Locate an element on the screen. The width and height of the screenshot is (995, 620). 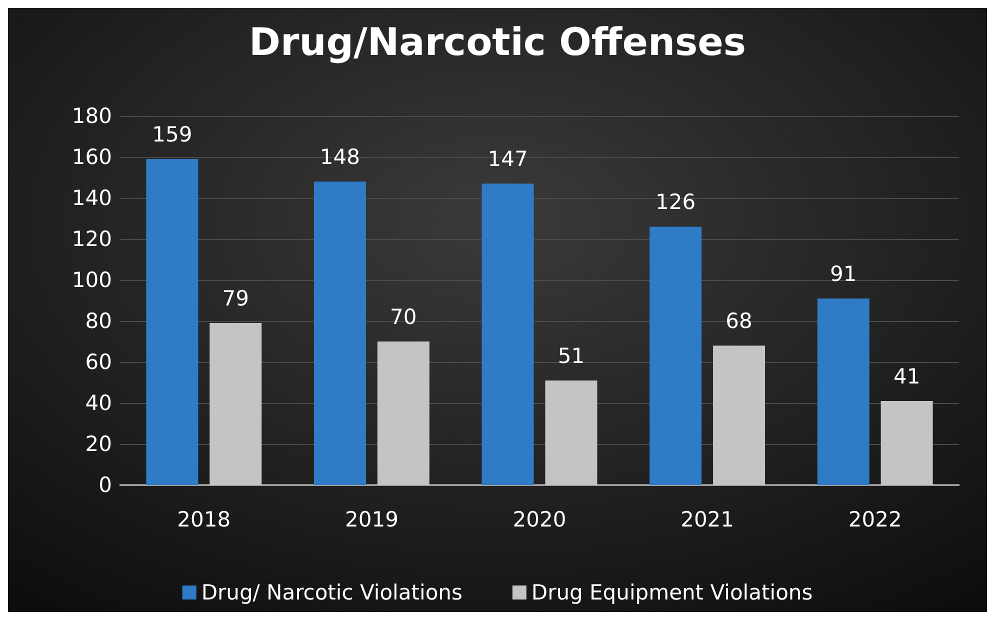
data-label: 51 is located at coordinates (571, 356).